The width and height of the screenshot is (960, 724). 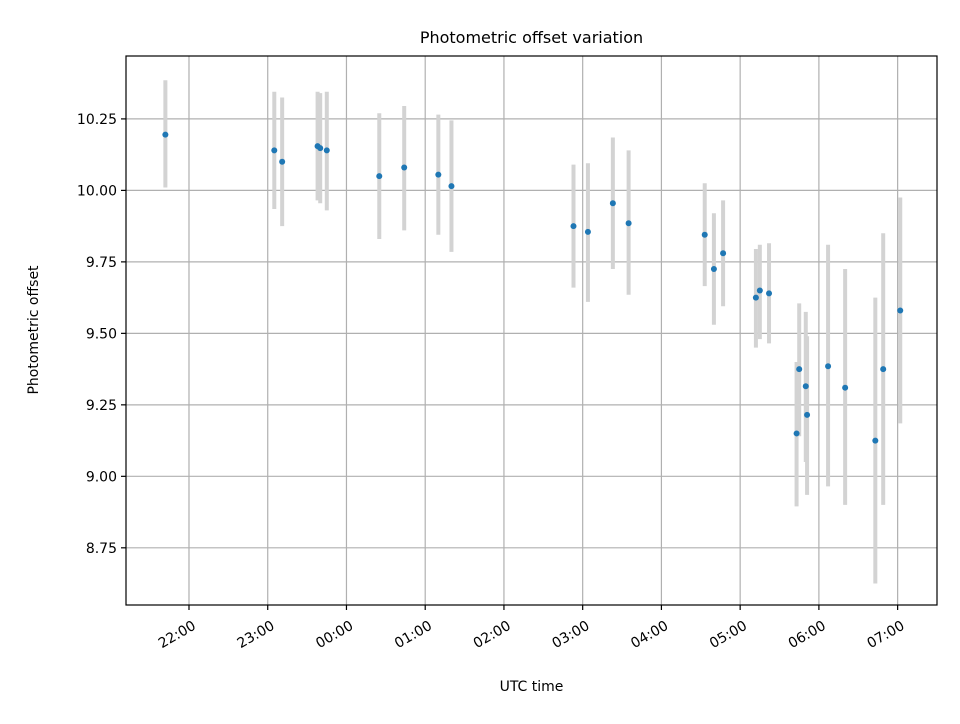 What do you see at coordinates (101, 406) in the screenshot?
I see `y-tick-label: 9.25` at bounding box center [101, 406].